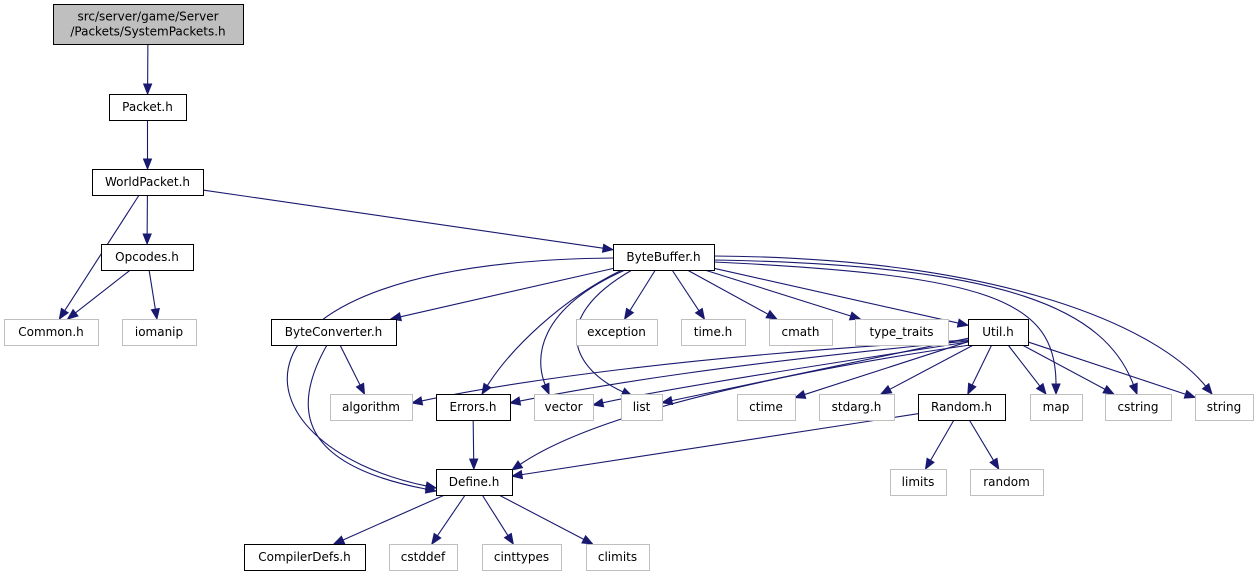 The image size is (1259, 575). Describe the element at coordinates (1137, 407) in the screenshot. I see `node-label: cstring` at that location.